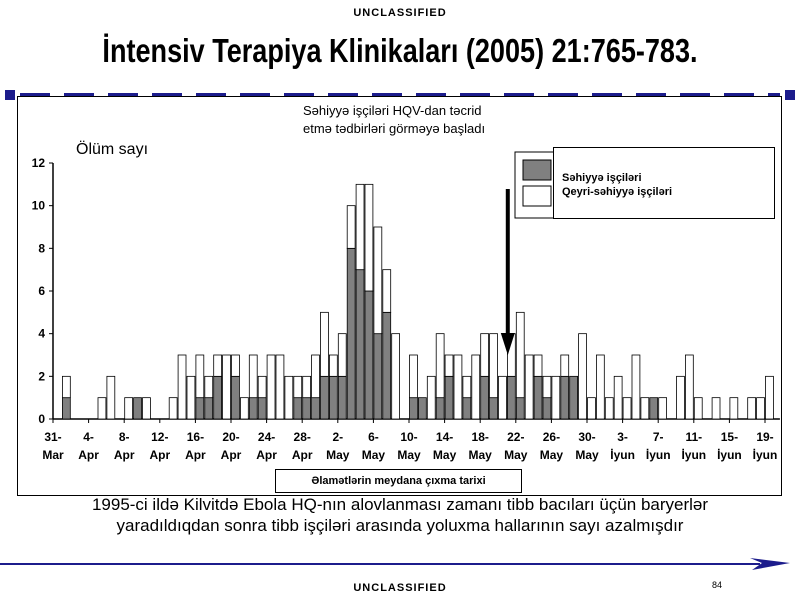  Describe the element at coordinates (41, 248) in the screenshot. I see `y-tick-label: 8` at that location.